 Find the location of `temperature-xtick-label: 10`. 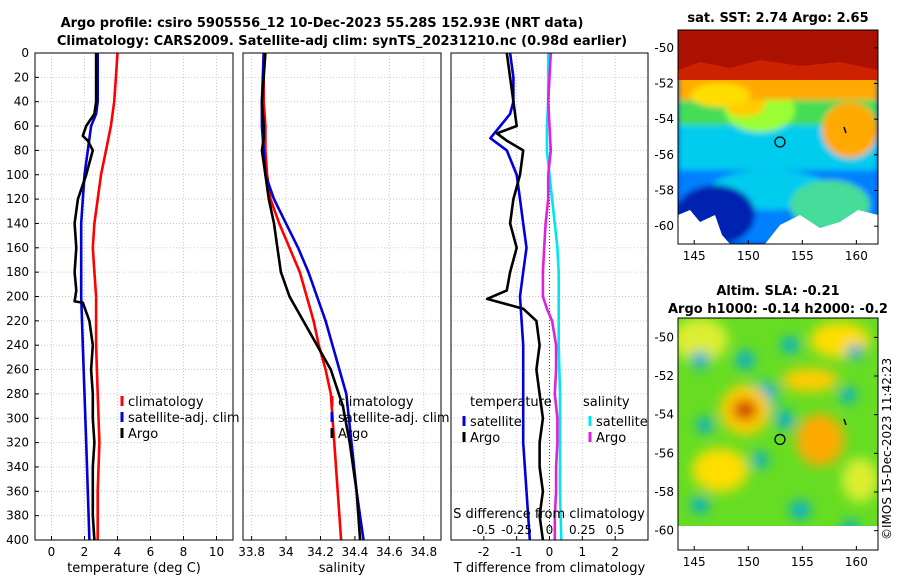

temperature-xtick-label: 10 is located at coordinates (216, 552).